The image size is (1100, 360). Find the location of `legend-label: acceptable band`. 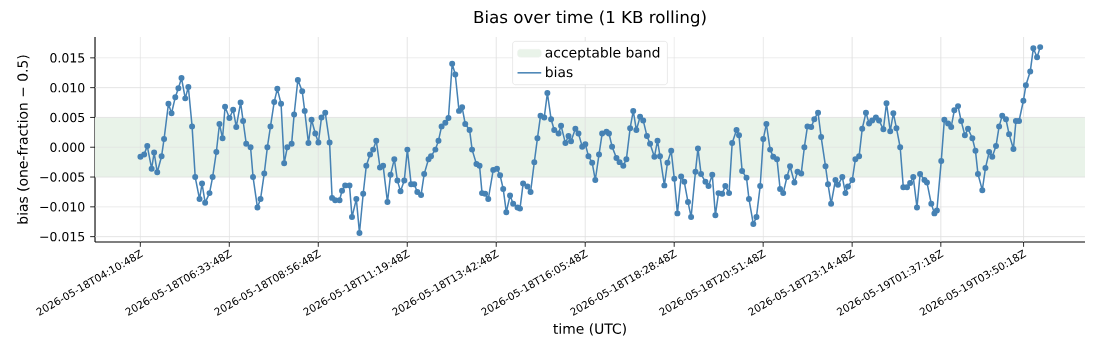

legend-label: acceptable band is located at coordinates (602, 53).